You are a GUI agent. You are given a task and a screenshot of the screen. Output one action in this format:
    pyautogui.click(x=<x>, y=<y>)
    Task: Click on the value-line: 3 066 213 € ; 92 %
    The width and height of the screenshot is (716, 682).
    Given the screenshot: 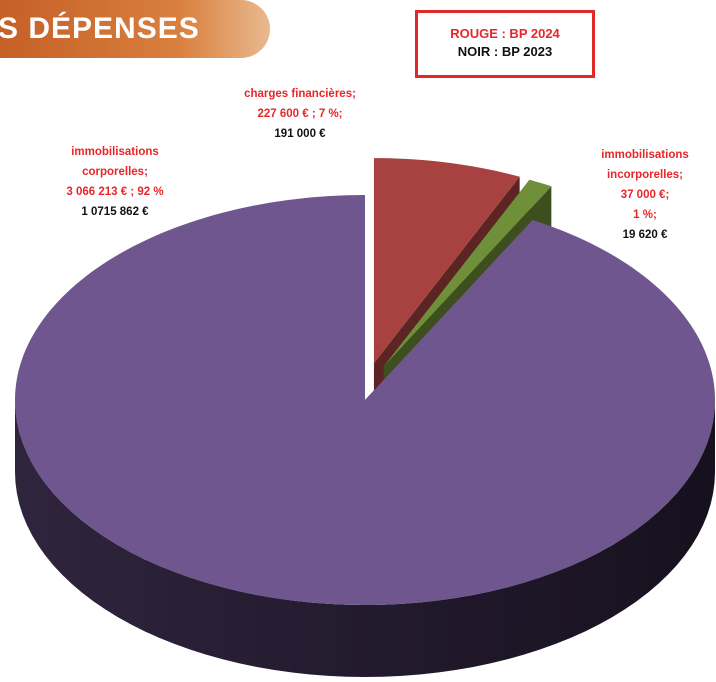 What is the action you would take?
    pyautogui.click(x=115, y=192)
    